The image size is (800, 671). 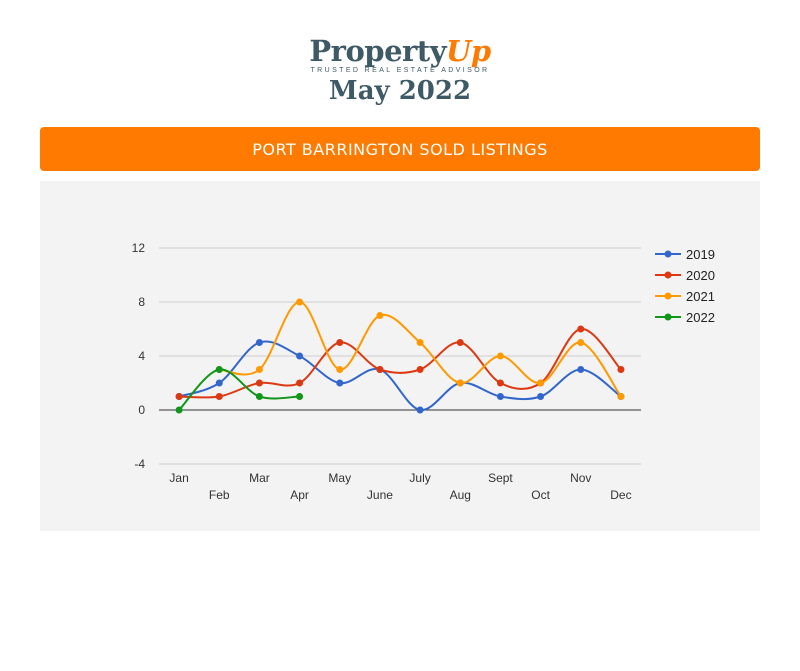 I want to click on legend-label-2021: 2021, so click(x=700, y=296).